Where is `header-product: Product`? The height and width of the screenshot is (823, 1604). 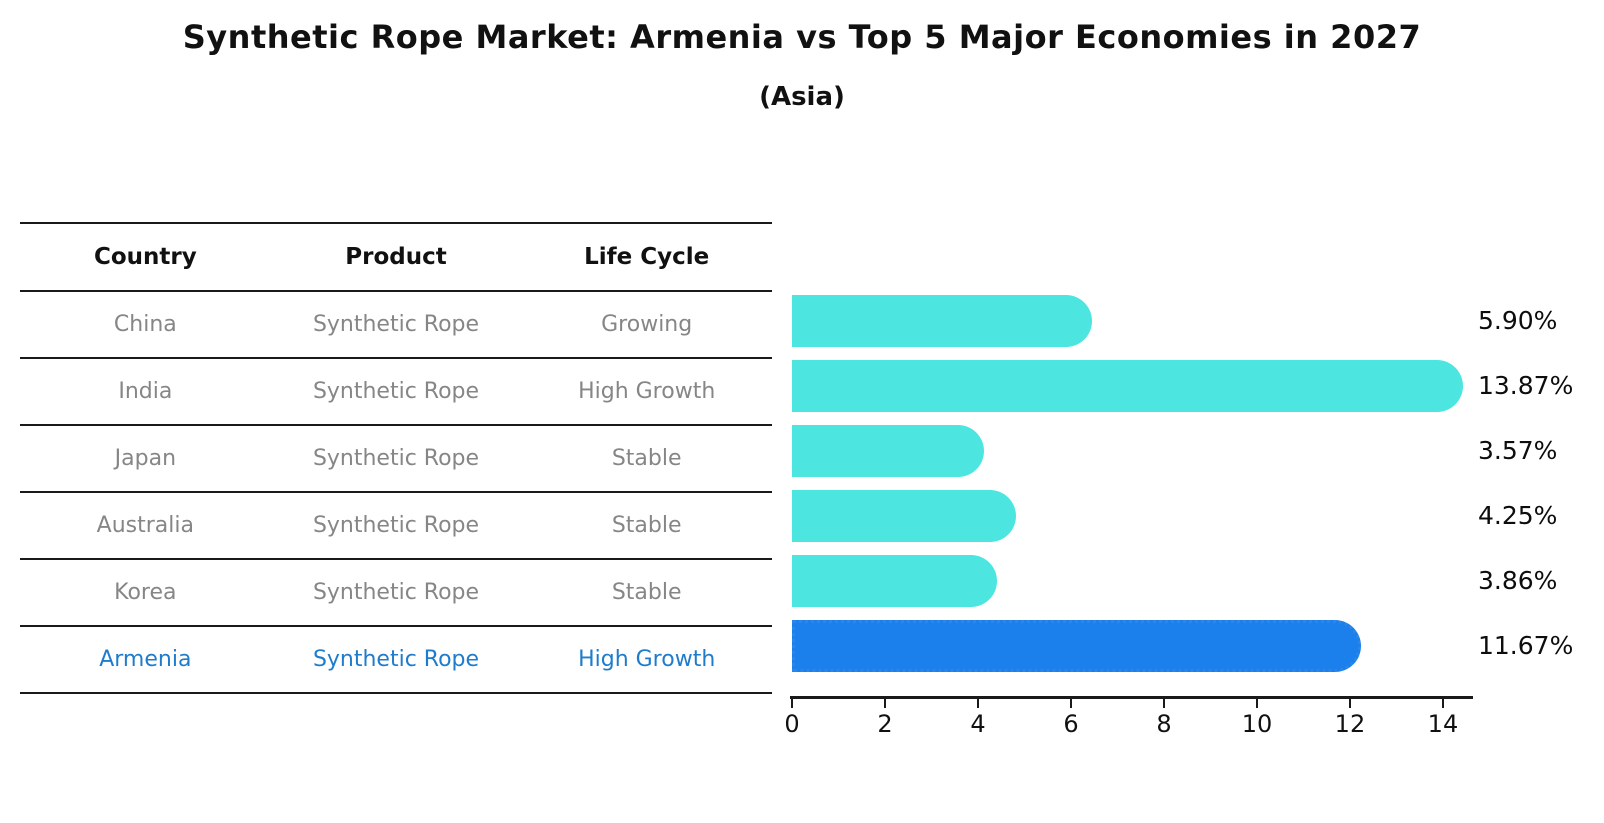
header-product: Product is located at coordinates (396, 257).